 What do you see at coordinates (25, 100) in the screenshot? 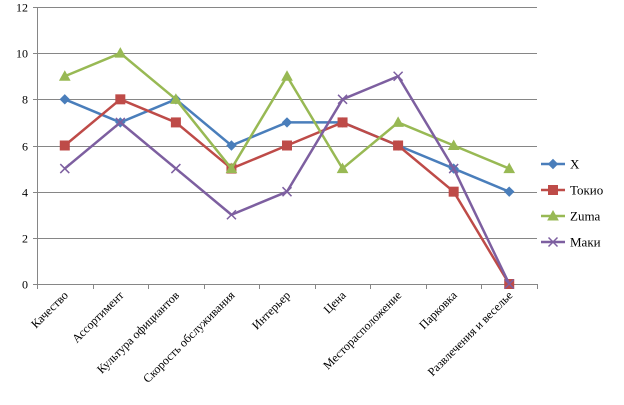
I see `y-tick-label: 8` at bounding box center [25, 100].